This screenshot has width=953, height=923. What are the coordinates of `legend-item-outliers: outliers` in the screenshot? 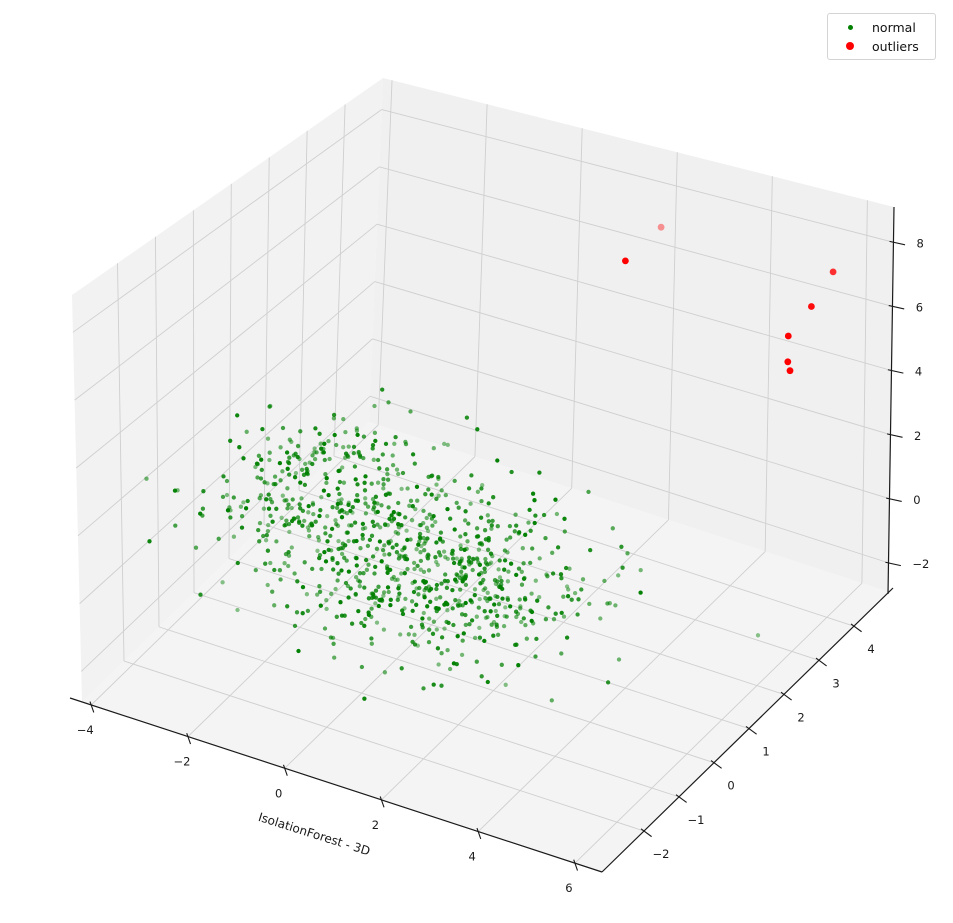 It's located at (881, 46).